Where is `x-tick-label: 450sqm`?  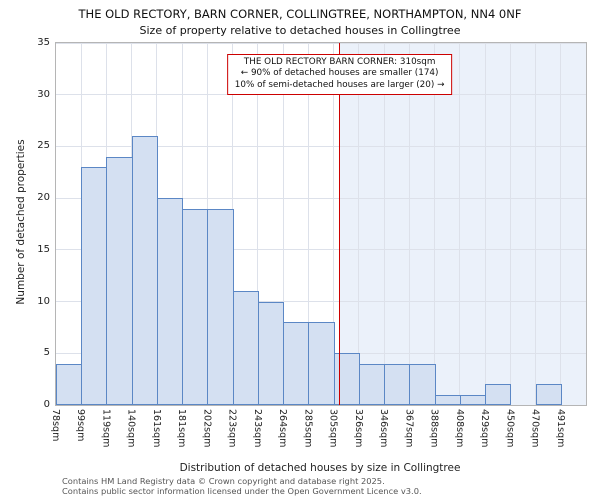
x-tick-label: 450sqm is located at coordinates (510, 428).